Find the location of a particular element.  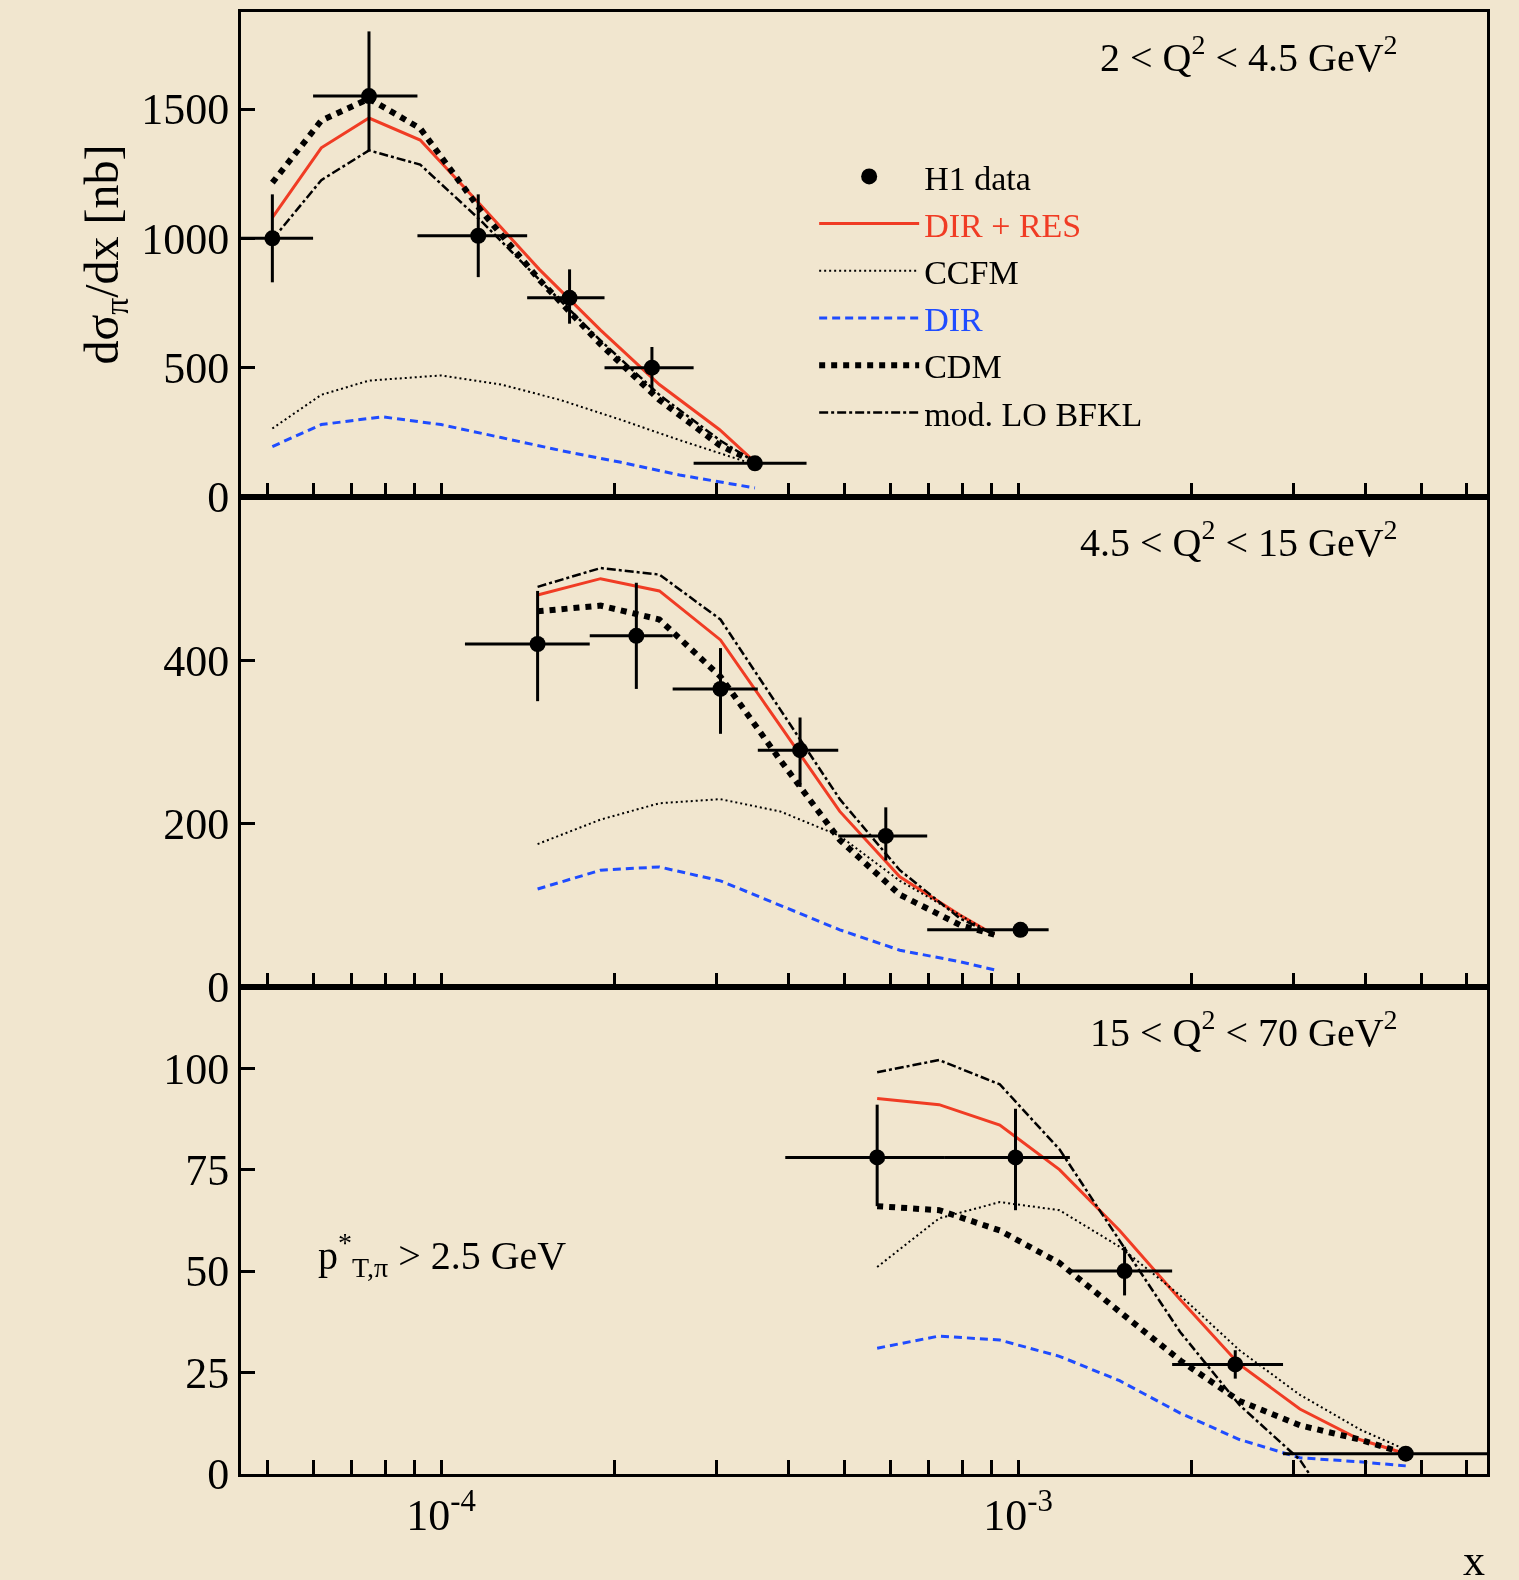

legend-label: CCFM is located at coordinates (971, 273).